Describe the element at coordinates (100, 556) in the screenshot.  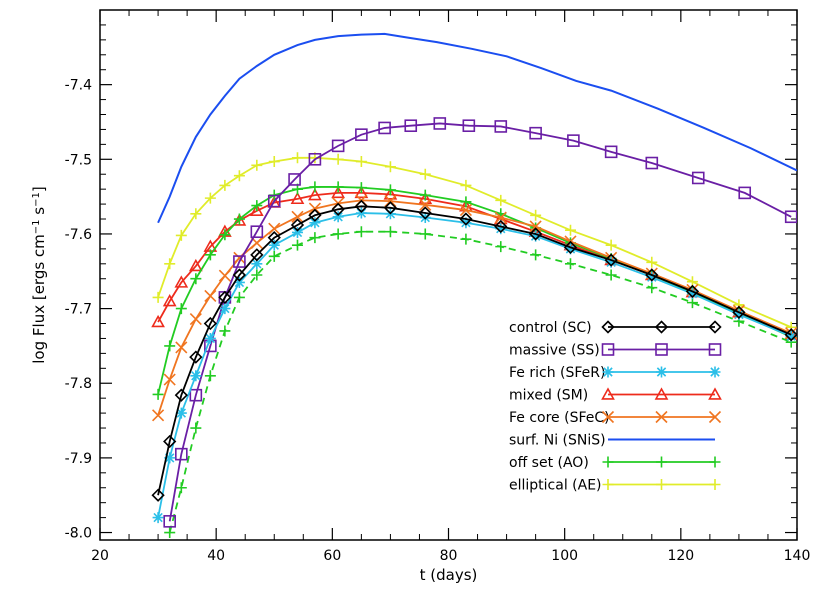
I see `x-tick-label: 20` at that location.